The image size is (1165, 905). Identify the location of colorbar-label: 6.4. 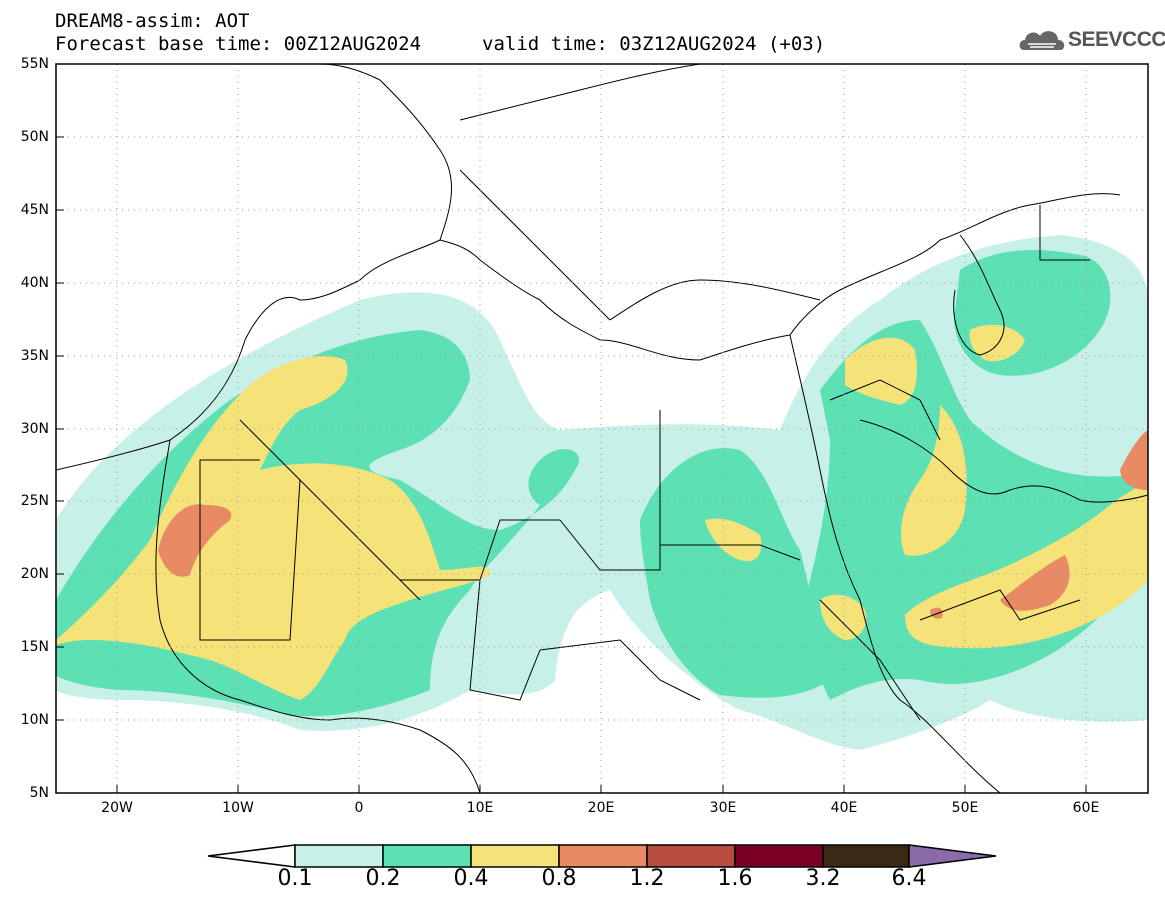
(909, 878).